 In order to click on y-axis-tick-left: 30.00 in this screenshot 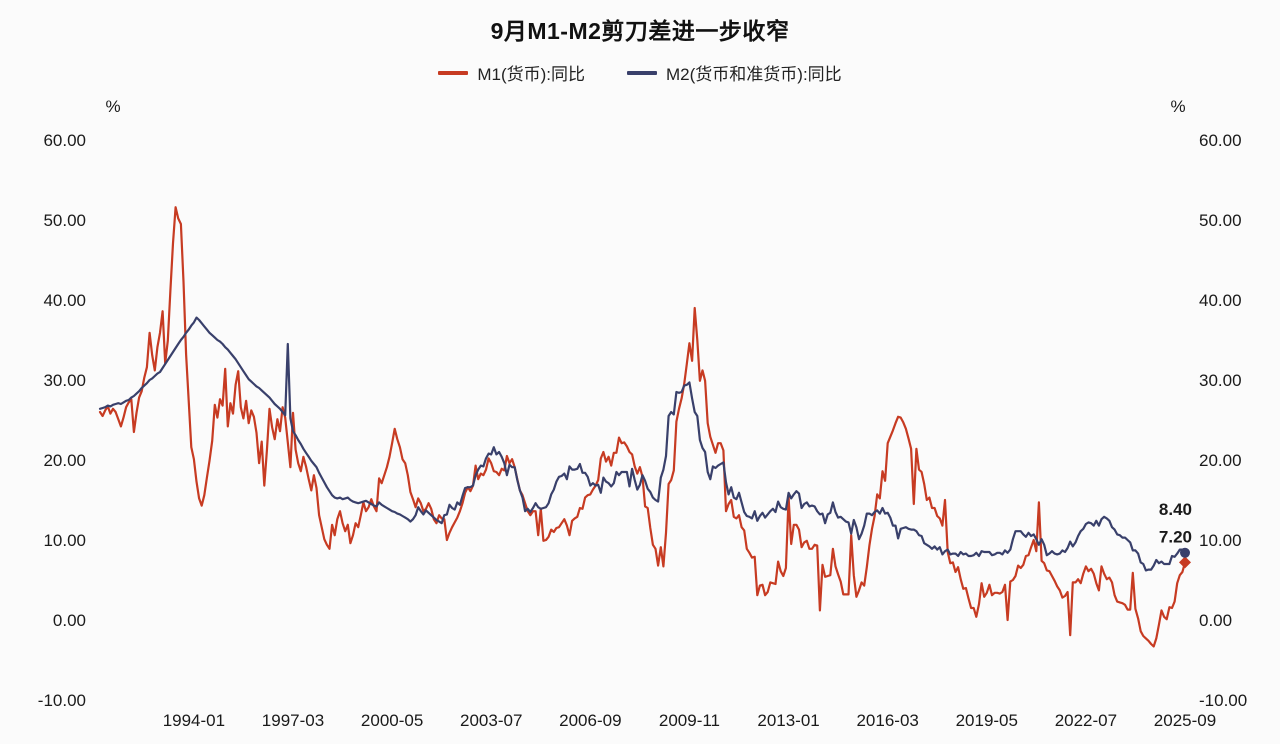, I will do `click(64, 380)`.